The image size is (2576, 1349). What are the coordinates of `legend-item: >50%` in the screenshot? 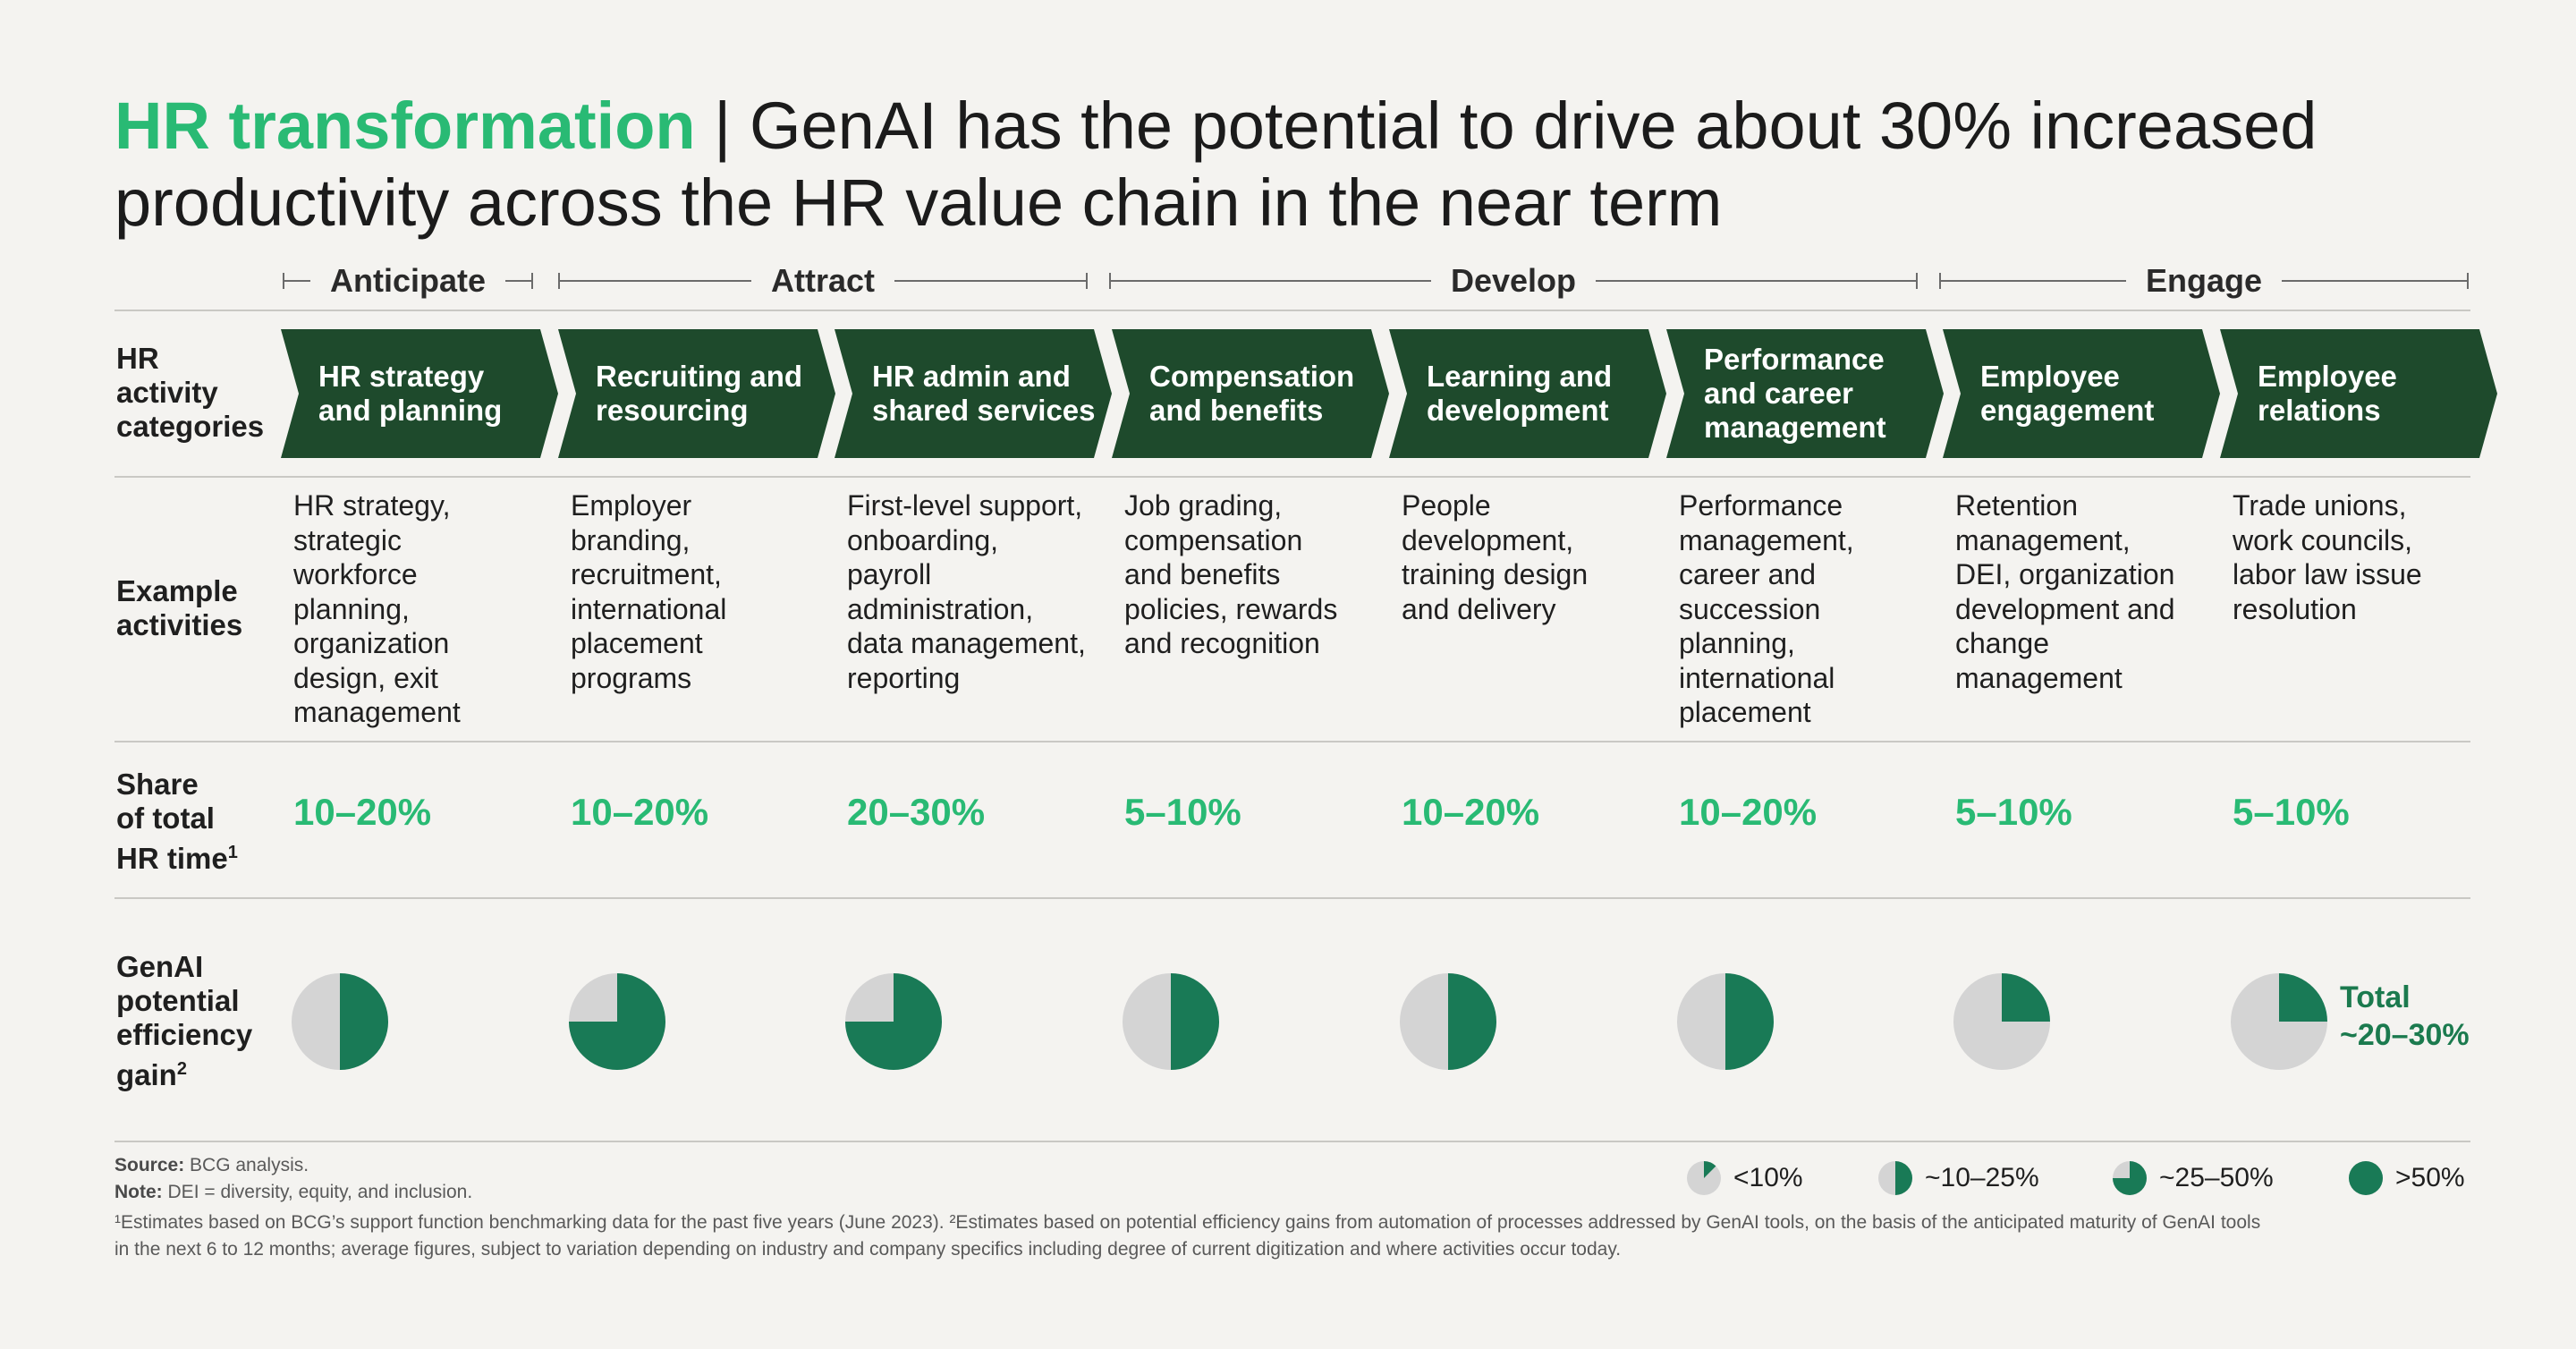 It's located at (2407, 1178).